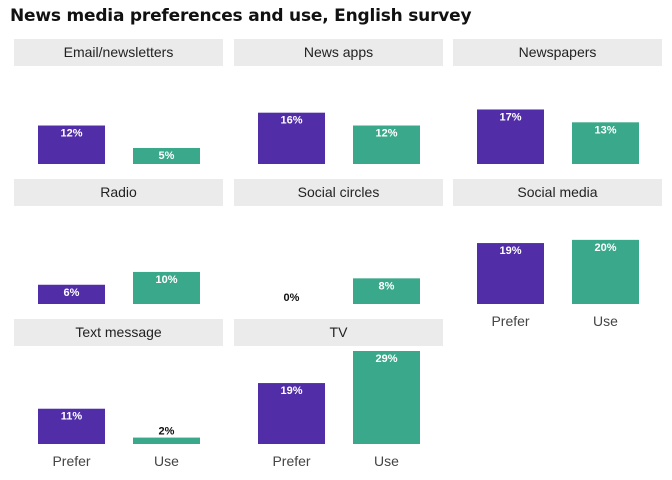 This screenshot has height=480, width=672. What do you see at coordinates (291, 461) in the screenshot?
I see `x-tick-label-tv-prefer: Prefer` at bounding box center [291, 461].